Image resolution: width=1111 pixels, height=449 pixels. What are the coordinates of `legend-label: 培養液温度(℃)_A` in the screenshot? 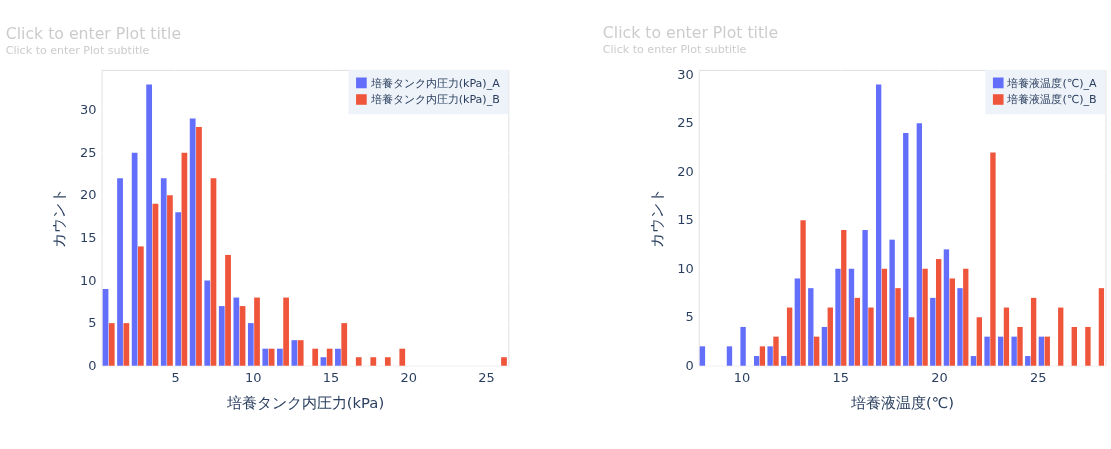 It's located at (1052, 83).